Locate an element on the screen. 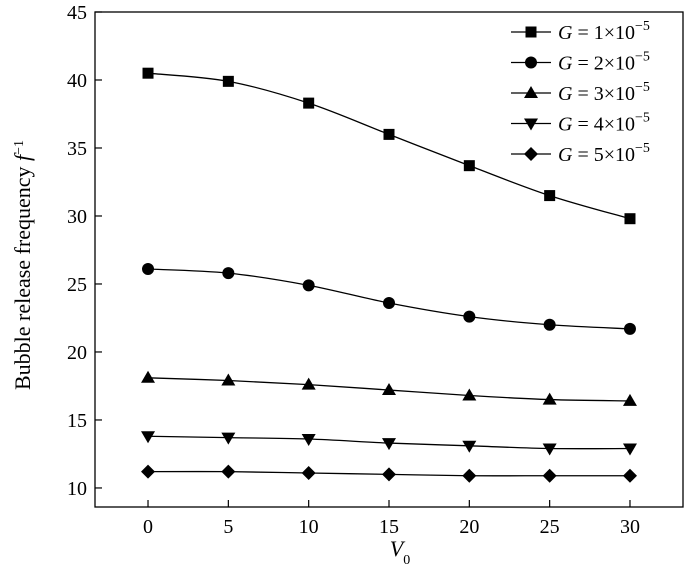 Image resolution: width=700 pixels, height=575 pixels. x-tick-label: 5 is located at coordinates (228, 527).